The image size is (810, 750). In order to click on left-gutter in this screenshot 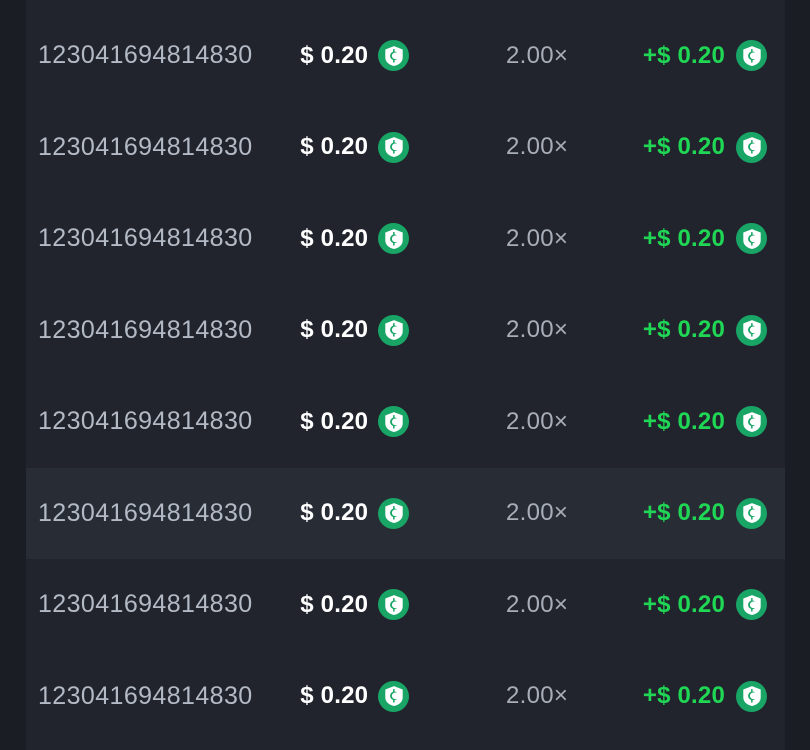, I will do `click(13, 375)`.